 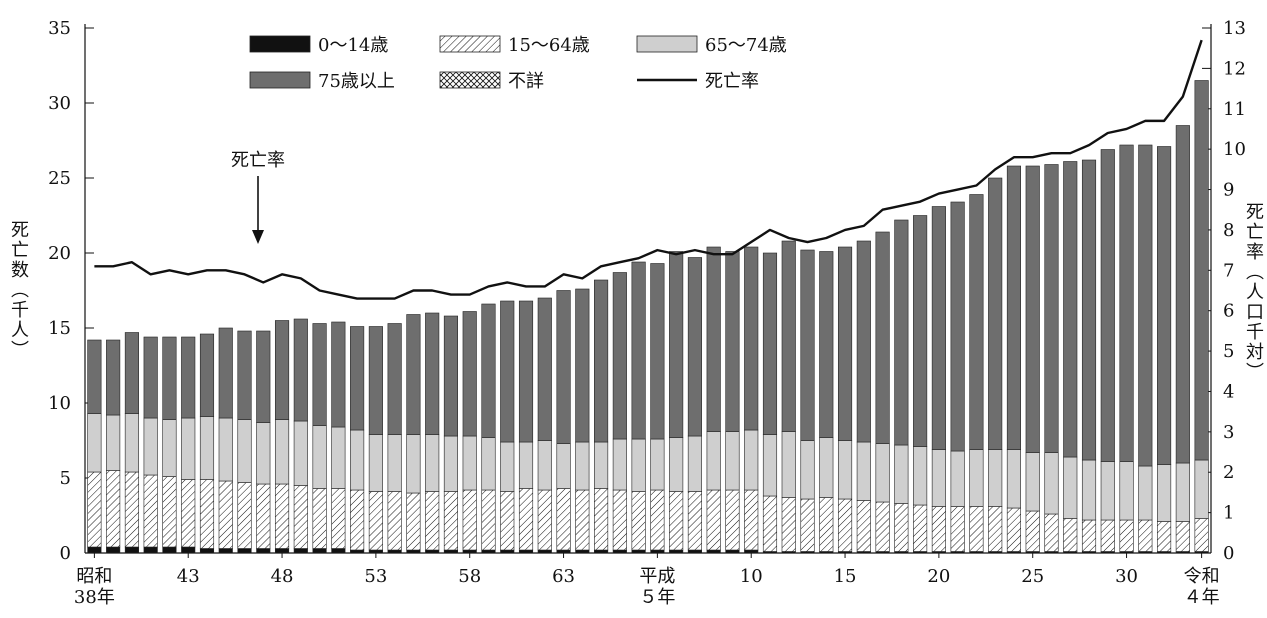 I want to click on axis-title-char: 対, so click(x=1255, y=352).